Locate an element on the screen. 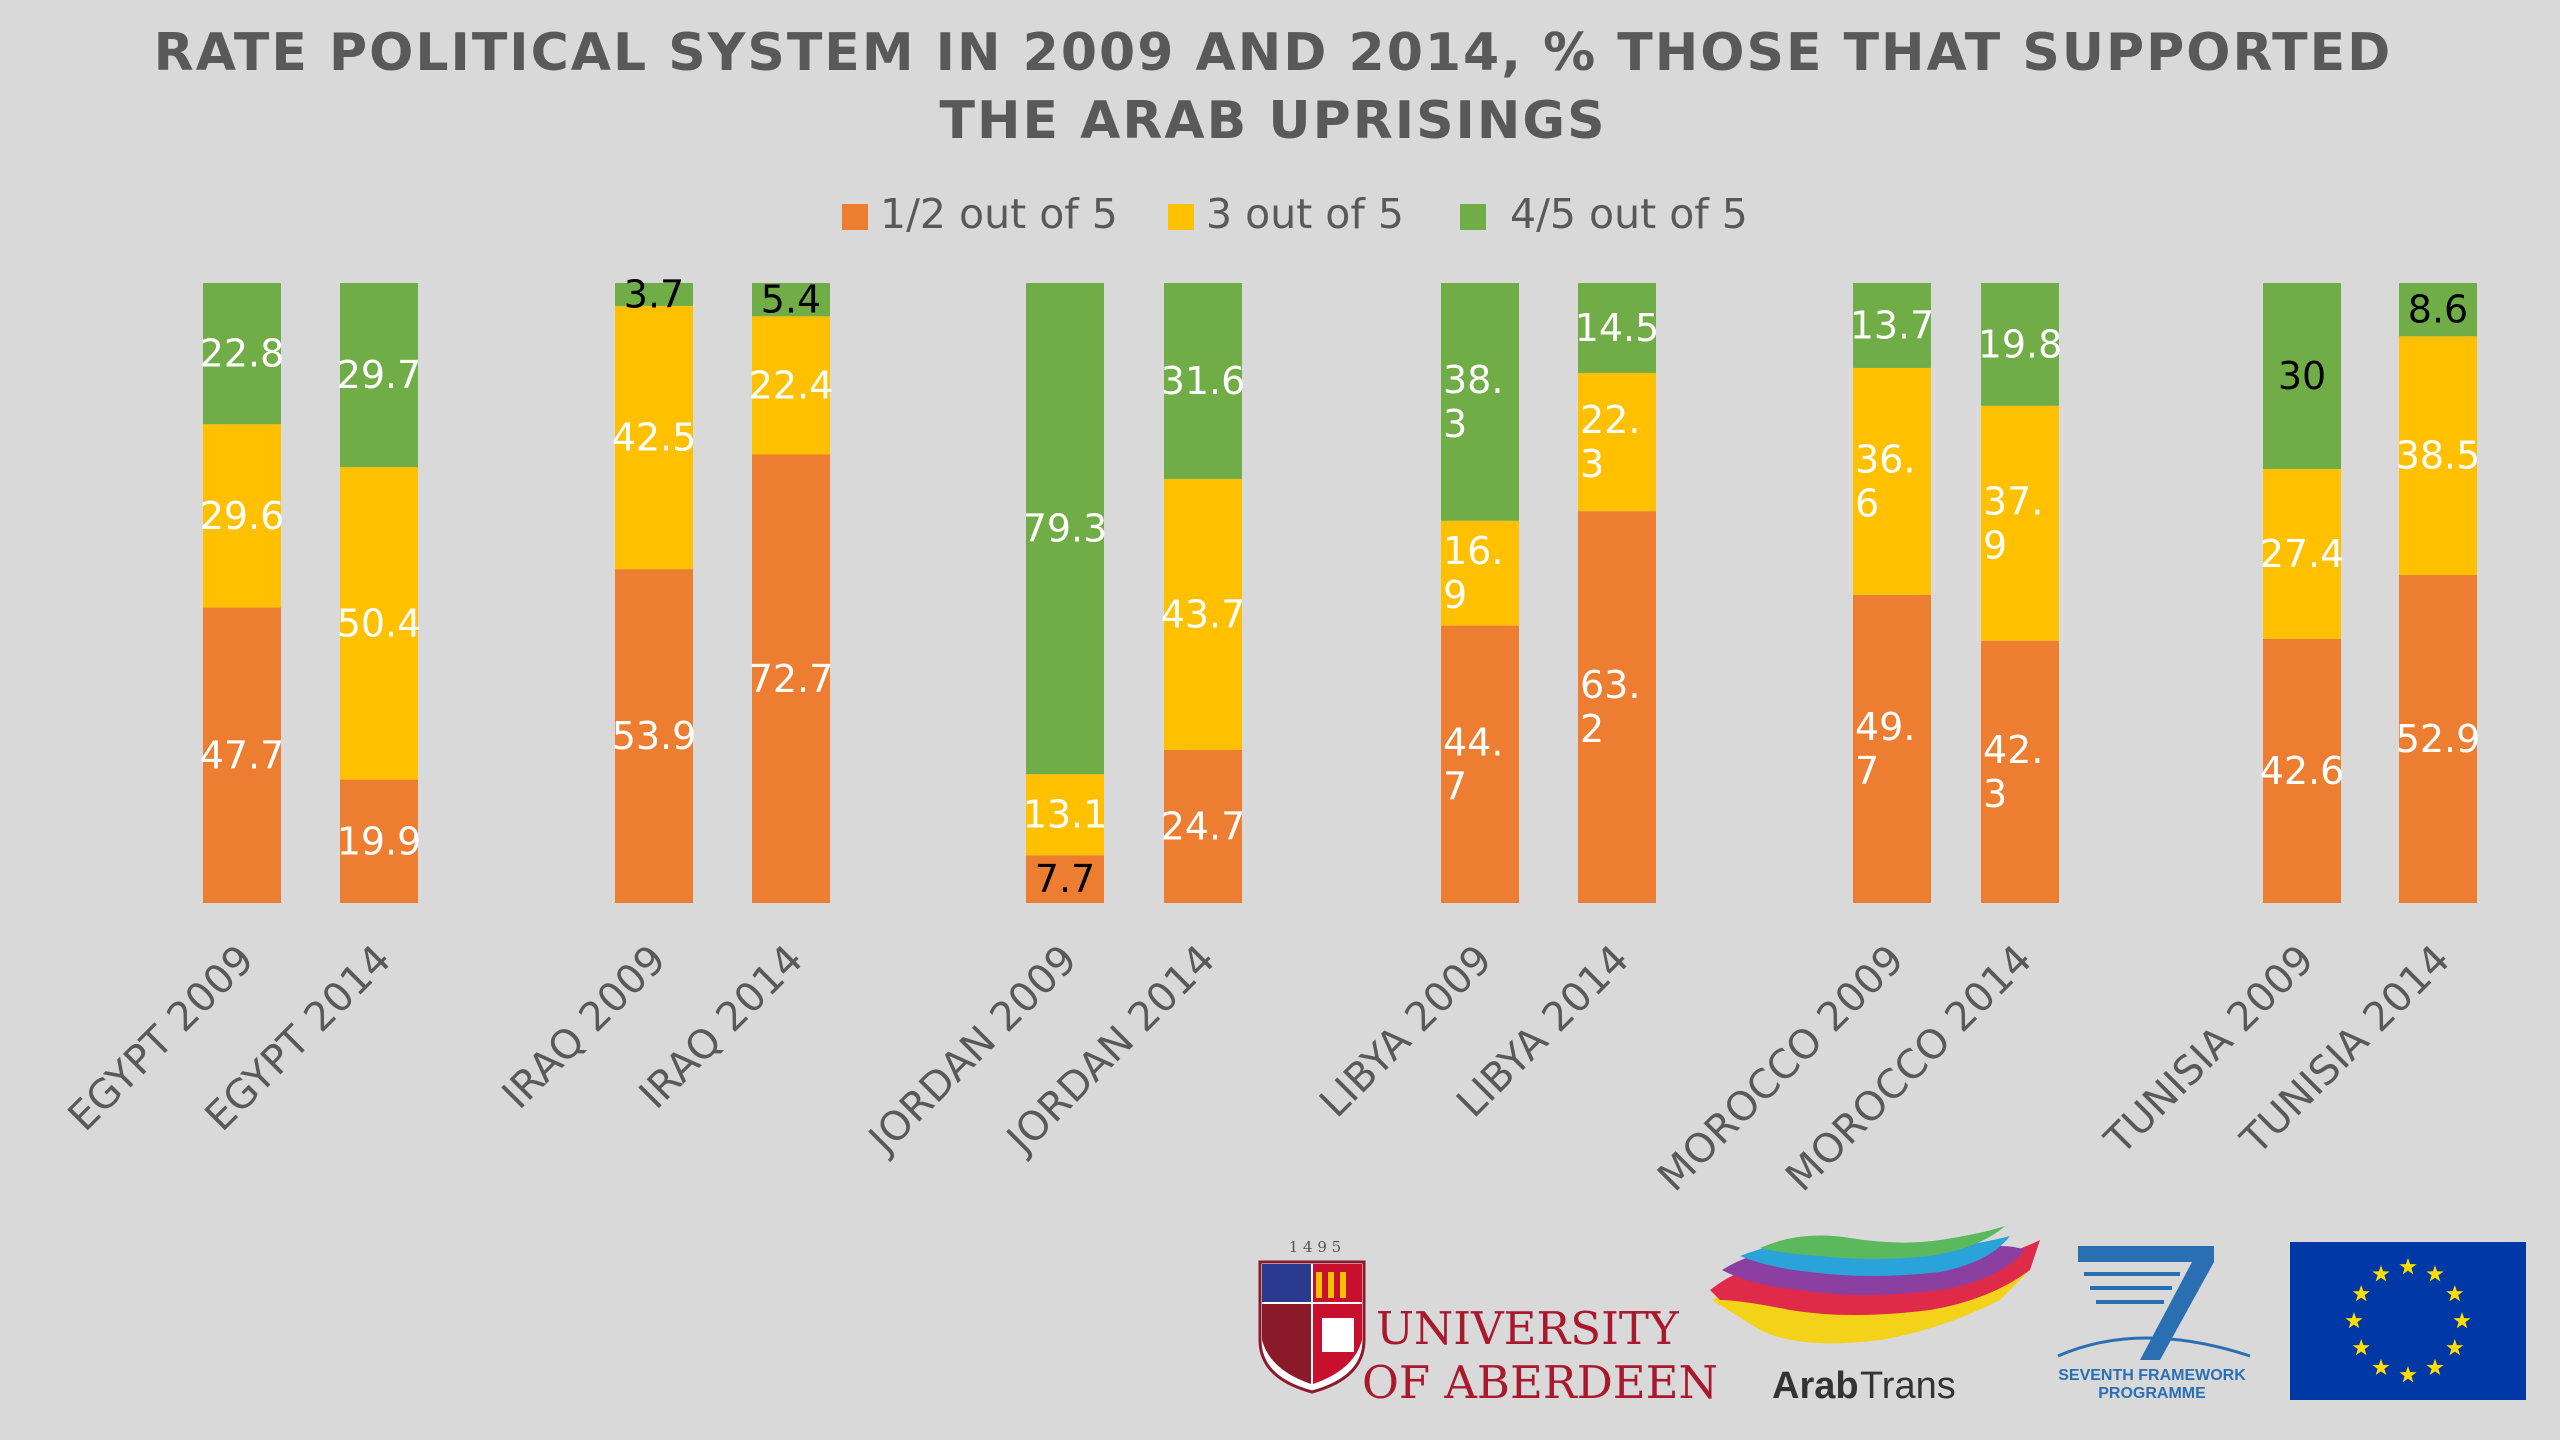 This screenshot has width=2560, height=1440. bar-segment-tunisia-2009-half is located at coordinates (2302, 770).